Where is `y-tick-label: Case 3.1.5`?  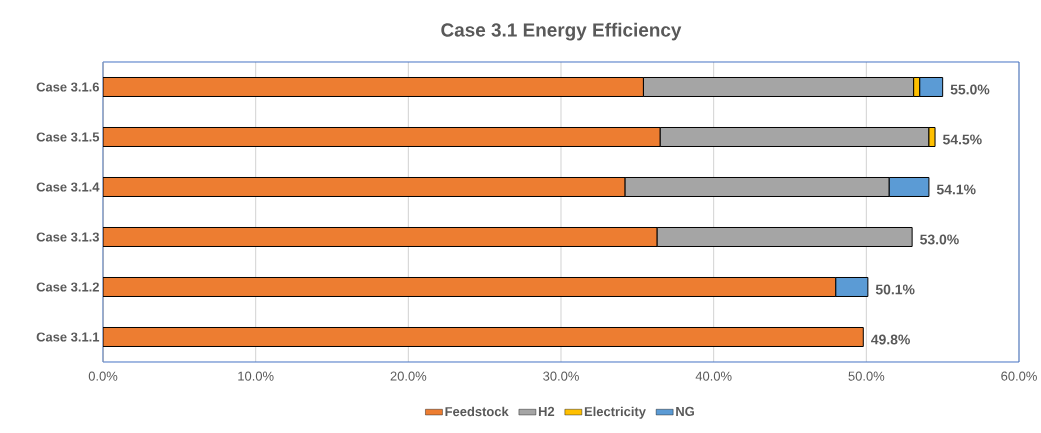 y-tick-label: Case 3.1.5 is located at coordinates (68, 137).